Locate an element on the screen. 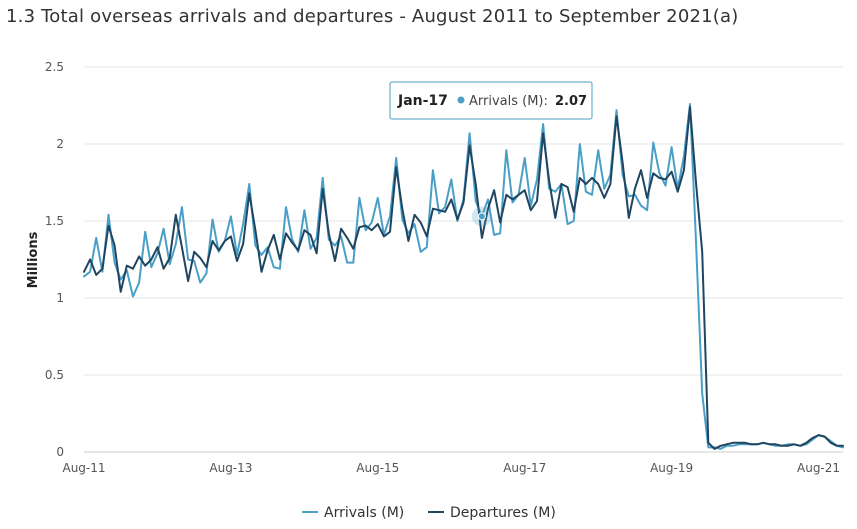  legend-label-arrivals: Arrivals (M) is located at coordinates (364, 513).